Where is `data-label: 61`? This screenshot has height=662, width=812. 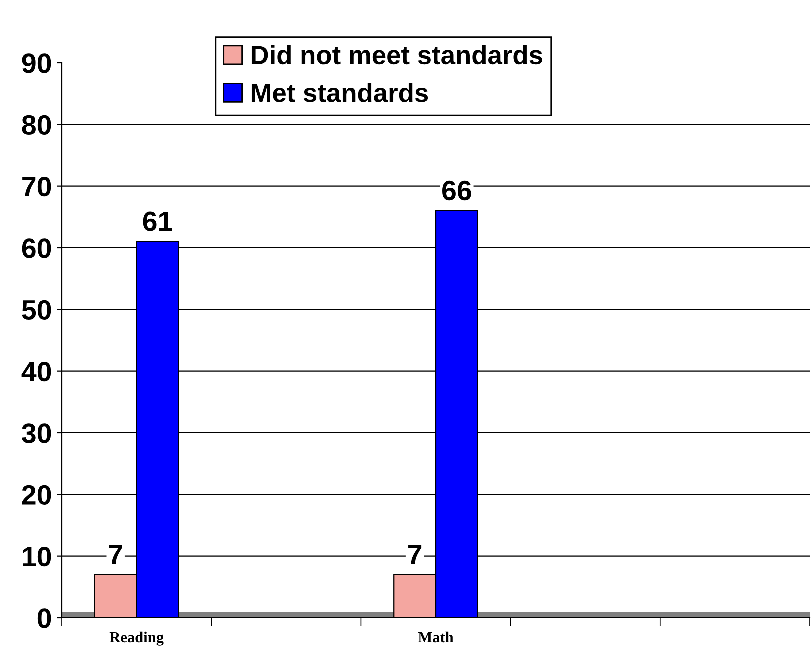 data-label: 61 is located at coordinates (157, 222).